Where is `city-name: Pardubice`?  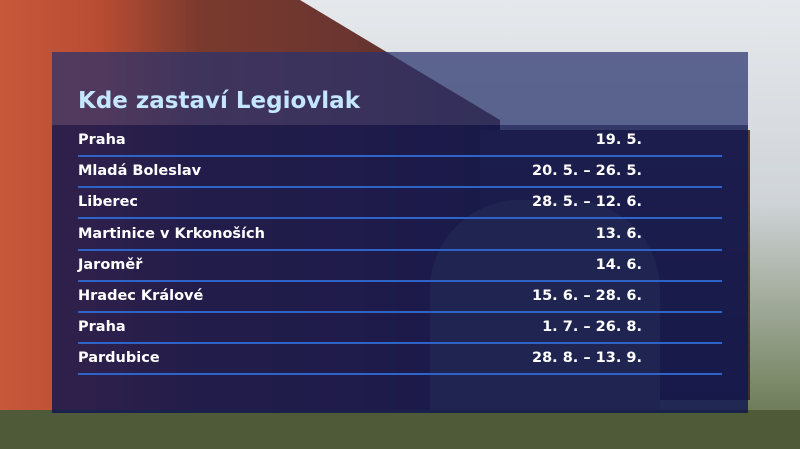
city-name: Pardubice is located at coordinates (119, 358).